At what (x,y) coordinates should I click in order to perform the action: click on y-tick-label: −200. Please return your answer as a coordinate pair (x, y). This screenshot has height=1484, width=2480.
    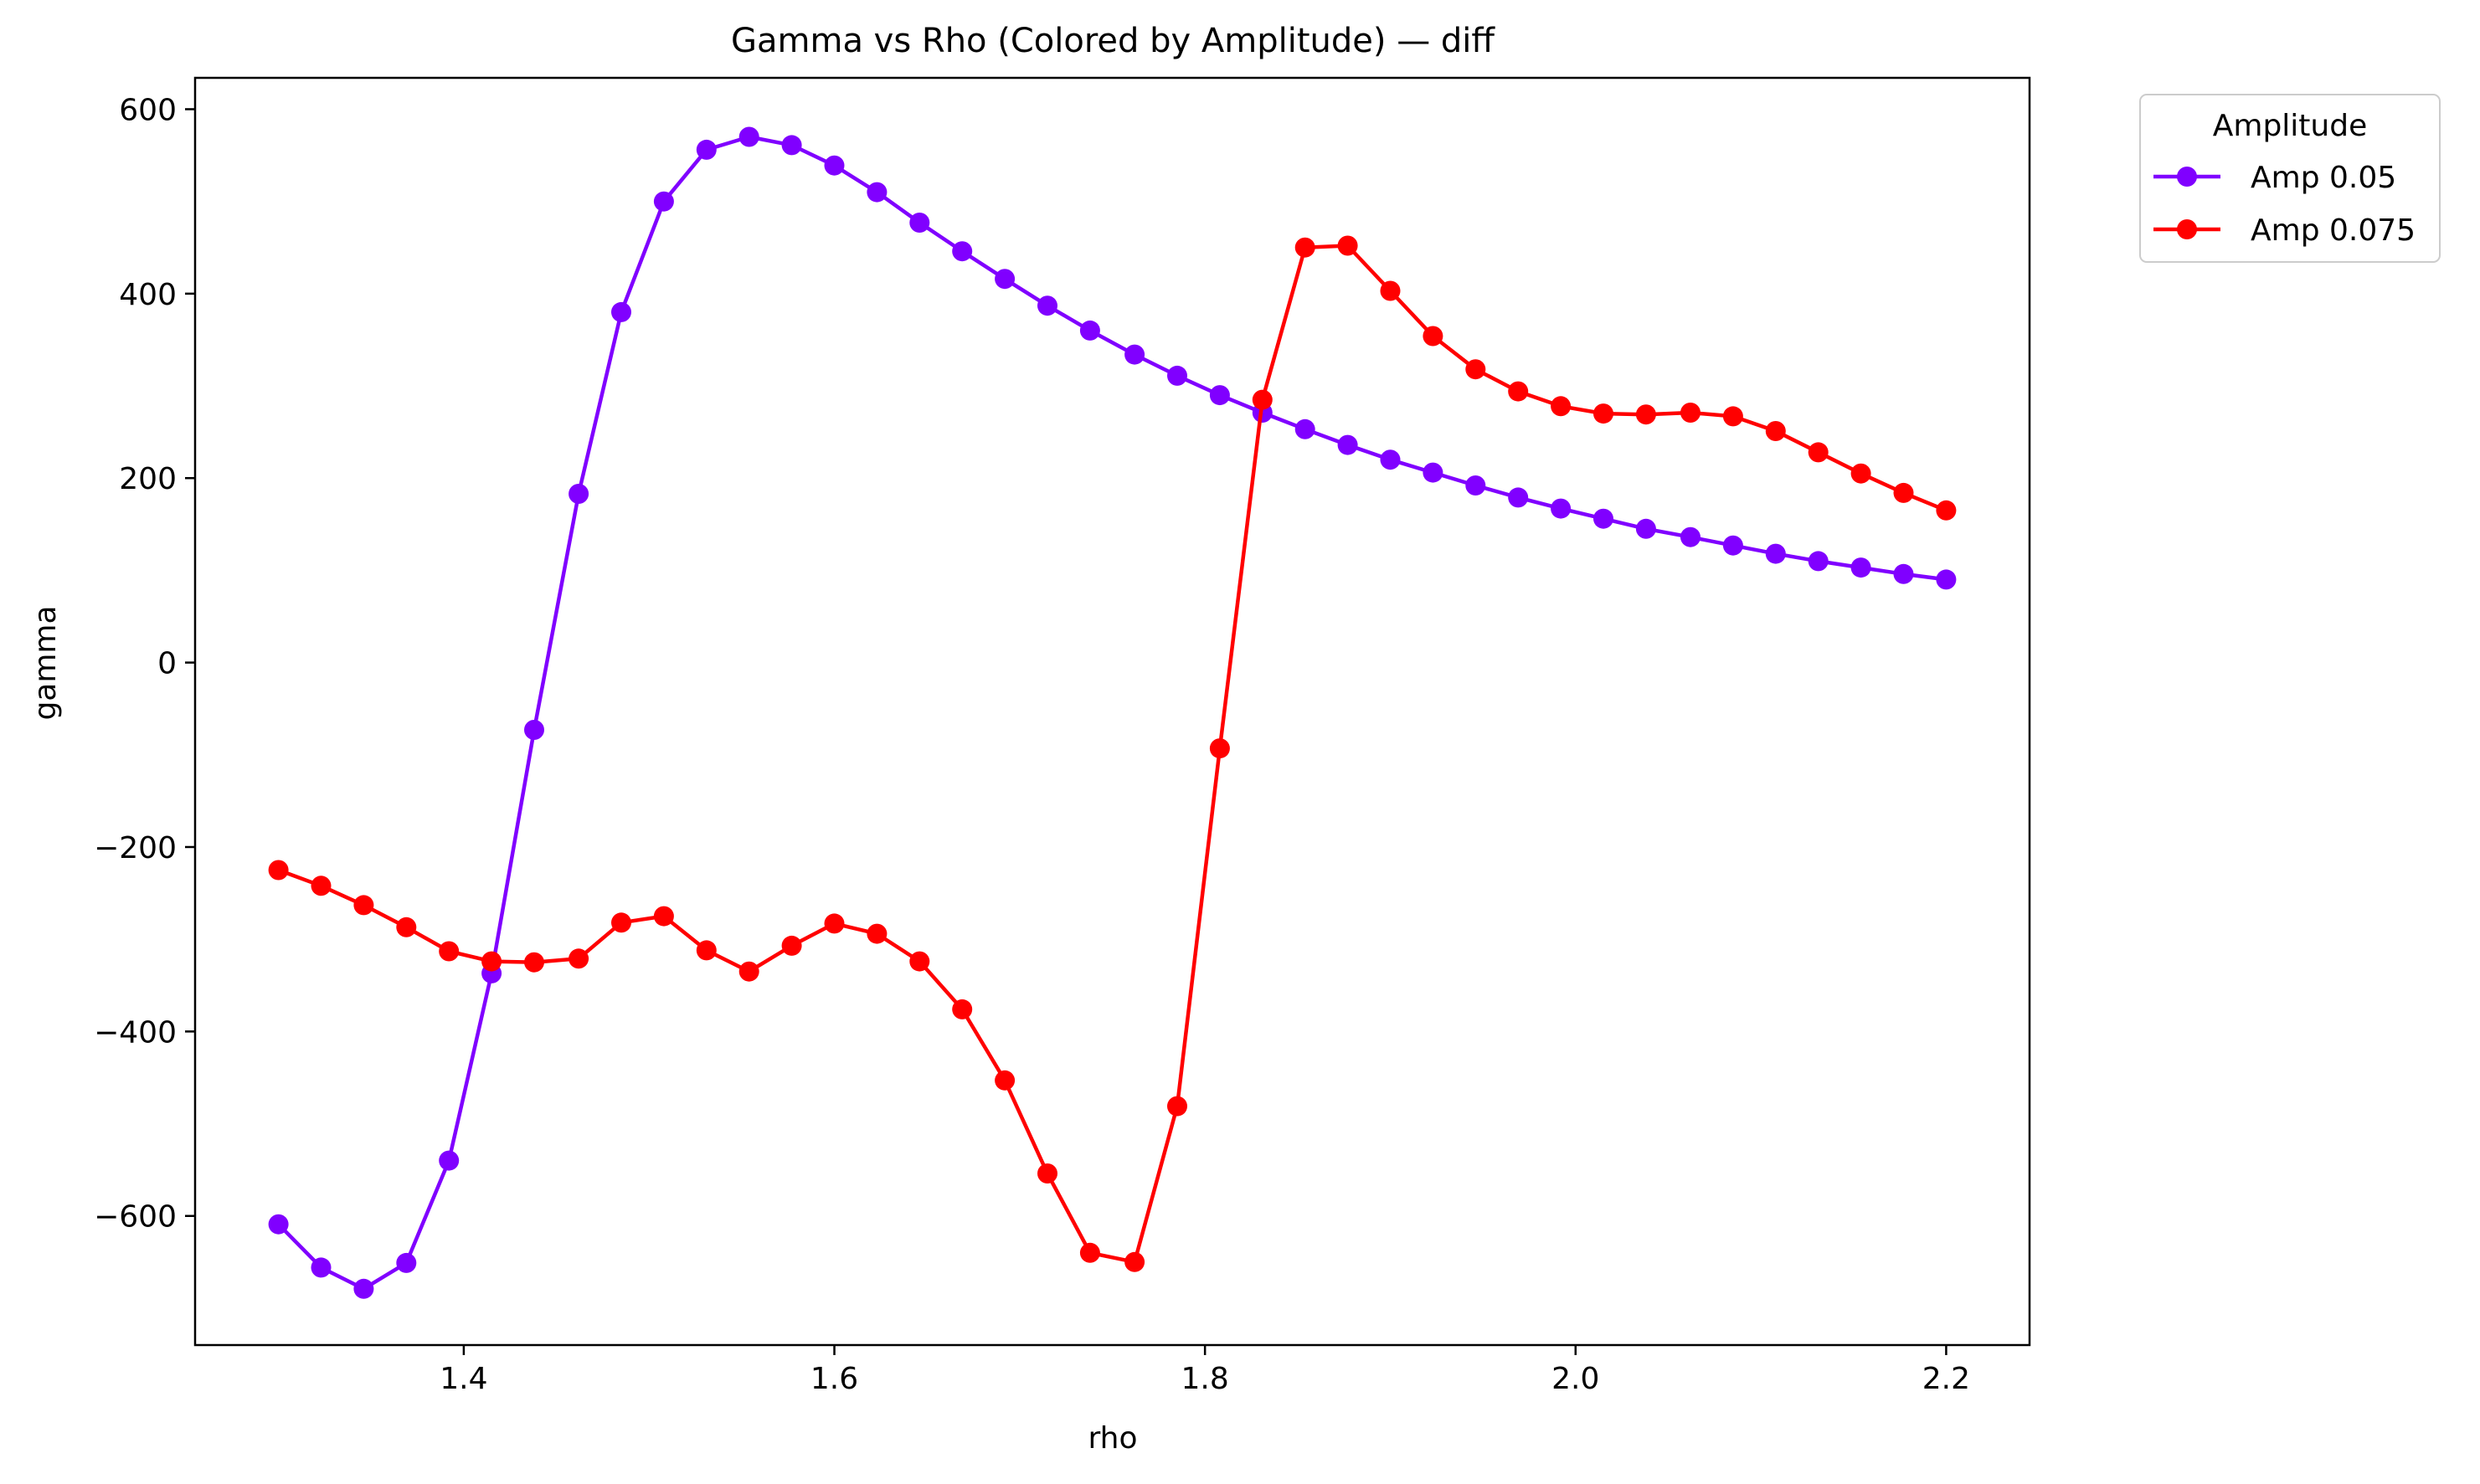
    Looking at the image, I should click on (135, 848).